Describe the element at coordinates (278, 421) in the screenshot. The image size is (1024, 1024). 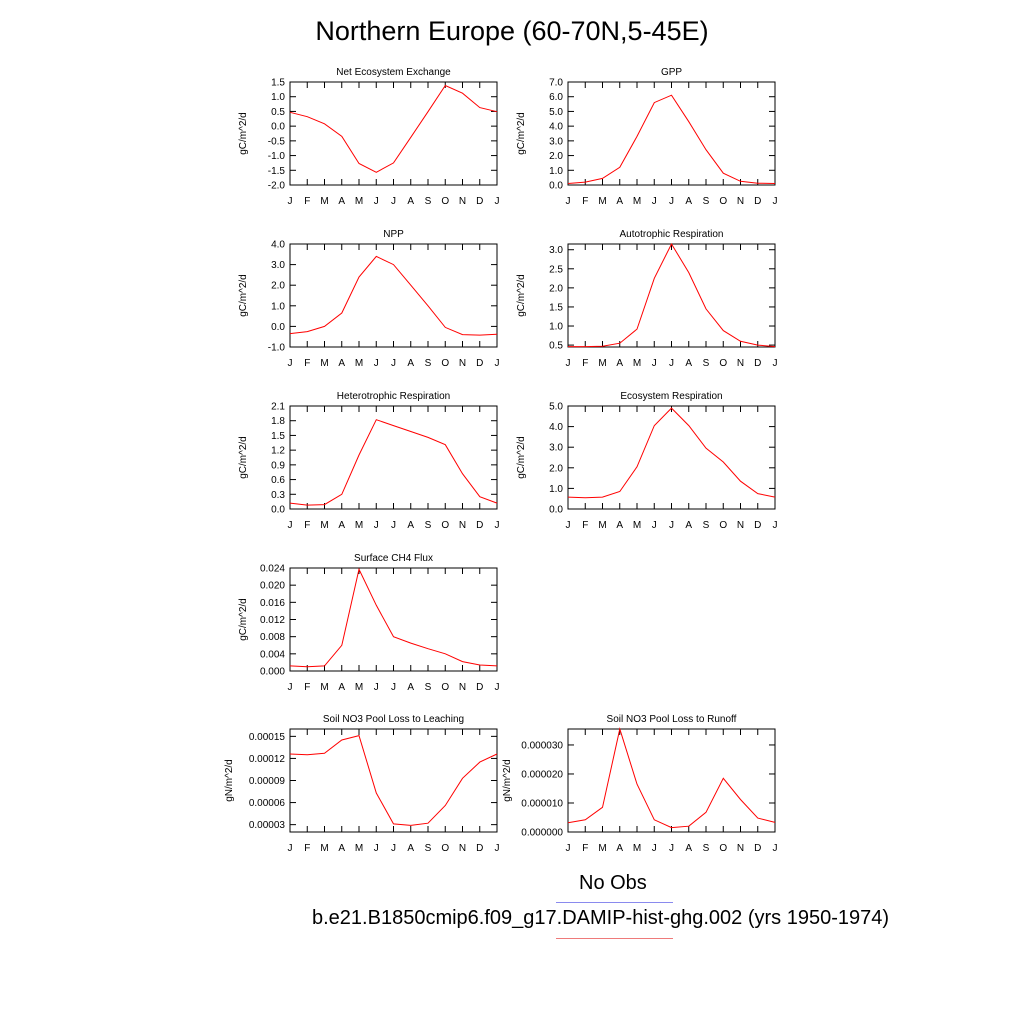
I see `y-tick-label: 1.8` at that location.